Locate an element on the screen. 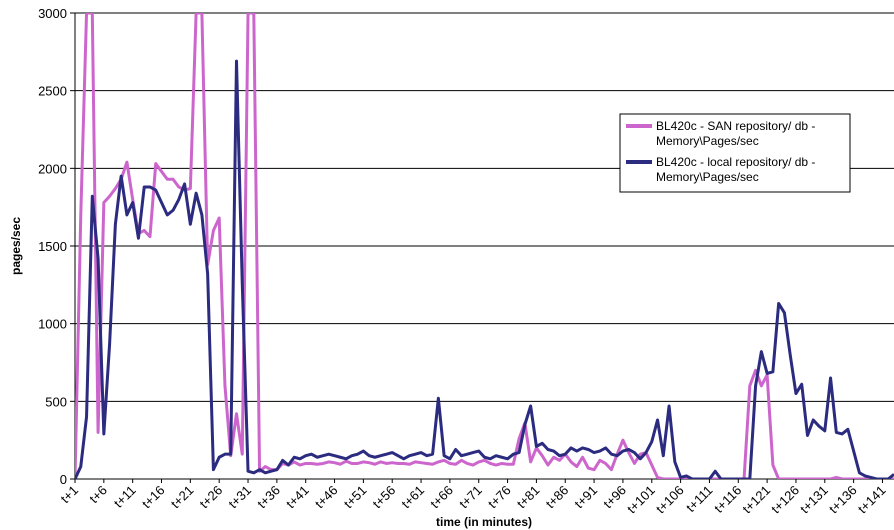 This screenshot has height=530, width=894. y-tick-label: 500 is located at coordinates (56, 401).